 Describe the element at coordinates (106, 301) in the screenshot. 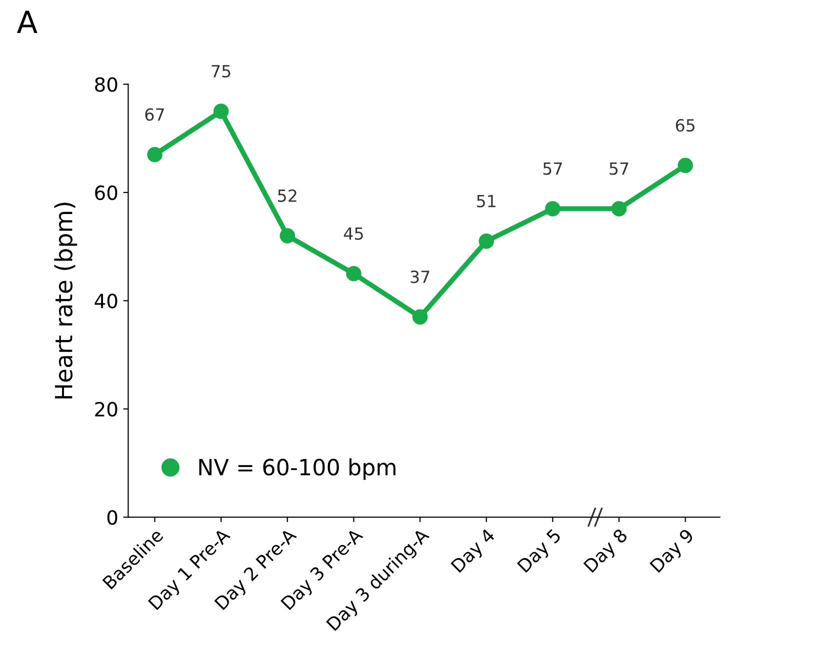

I see `y-tick-label: 40` at that location.